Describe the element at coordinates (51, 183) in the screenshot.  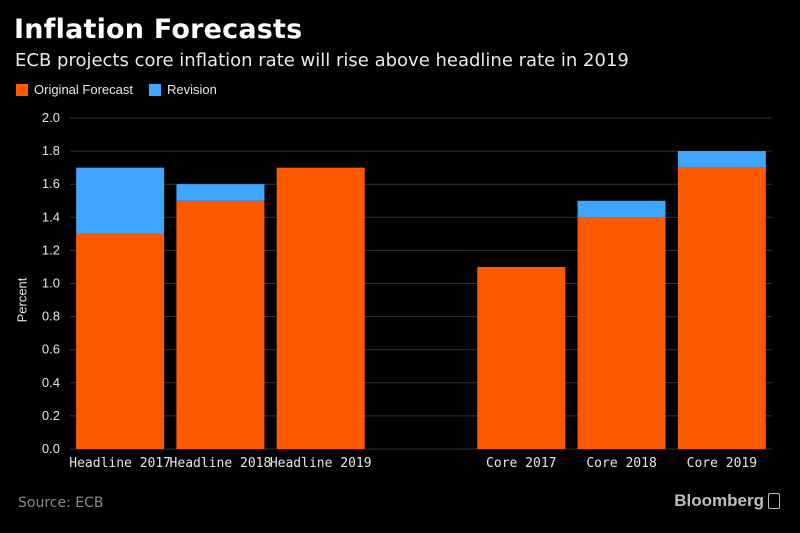
I see `y-tick-label: 1.6` at that location.